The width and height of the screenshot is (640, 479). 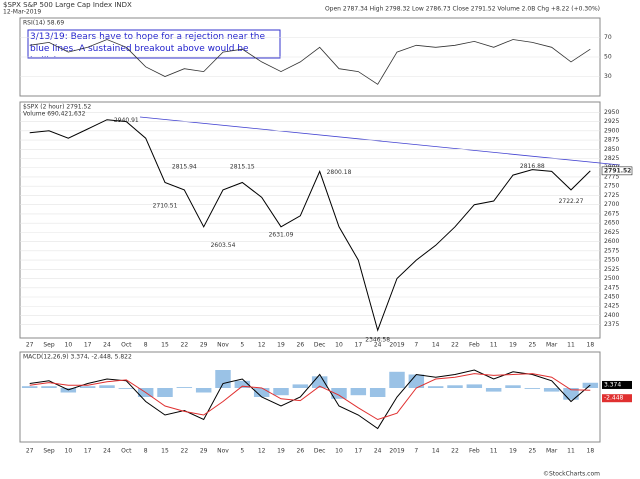 I want to click on x-tick-label: Nov, so click(x=223, y=345).